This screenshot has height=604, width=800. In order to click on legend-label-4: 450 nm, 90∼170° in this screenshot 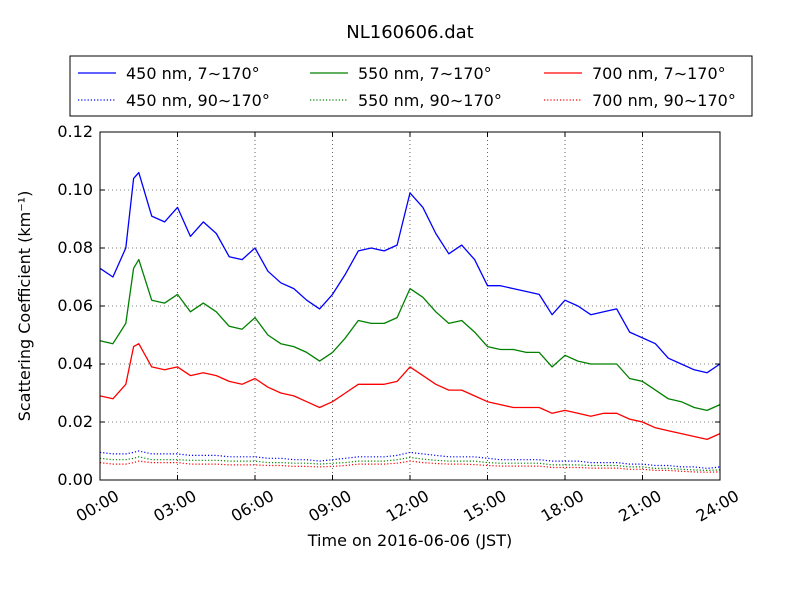, I will do `click(198, 100)`.